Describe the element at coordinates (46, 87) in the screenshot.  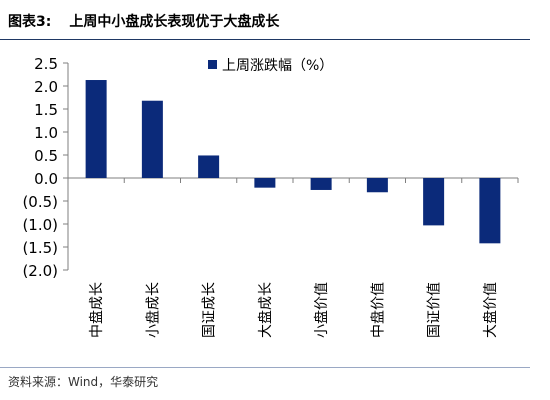
I see `y-tick-label: 2.0` at that location.